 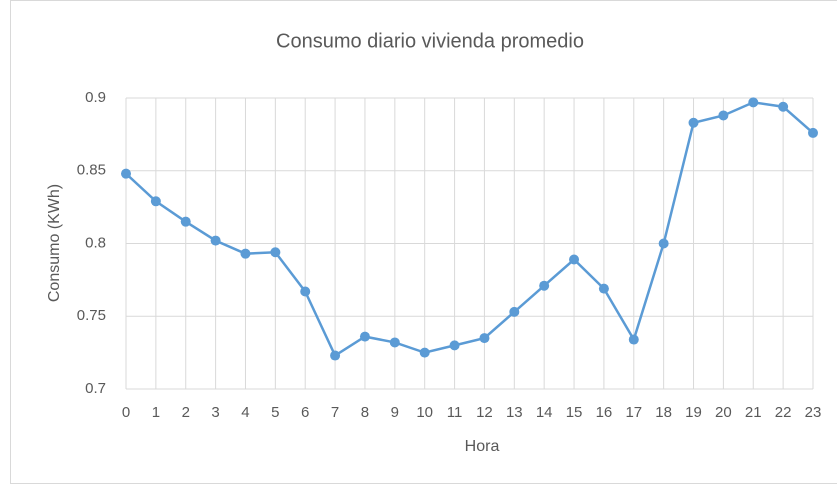 I want to click on x-tick-label: 0, so click(x=126, y=412).